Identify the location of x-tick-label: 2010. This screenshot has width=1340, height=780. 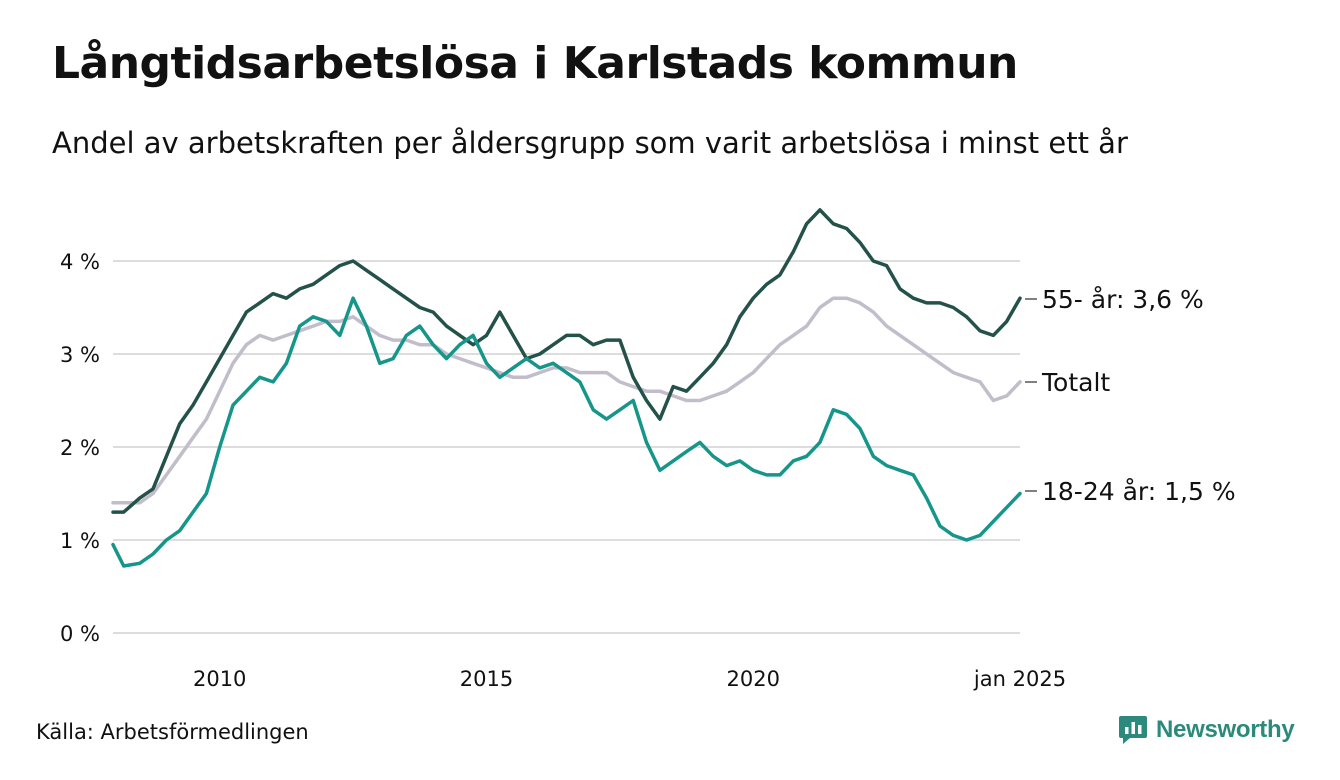
(219, 679).